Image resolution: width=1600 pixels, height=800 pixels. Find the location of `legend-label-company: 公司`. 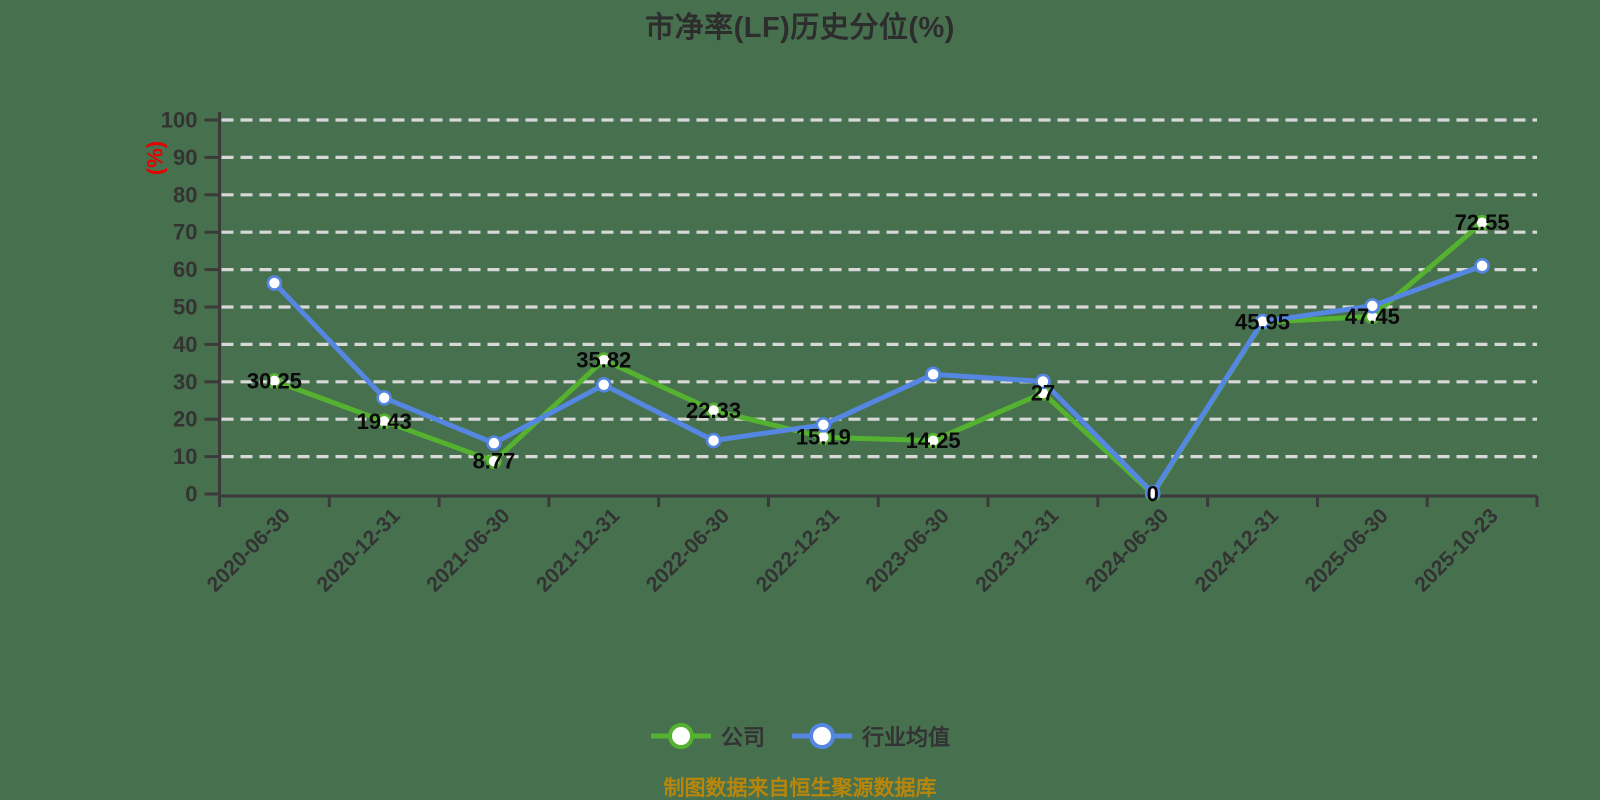

legend-label-company: 公司 is located at coordinates (742, 737).